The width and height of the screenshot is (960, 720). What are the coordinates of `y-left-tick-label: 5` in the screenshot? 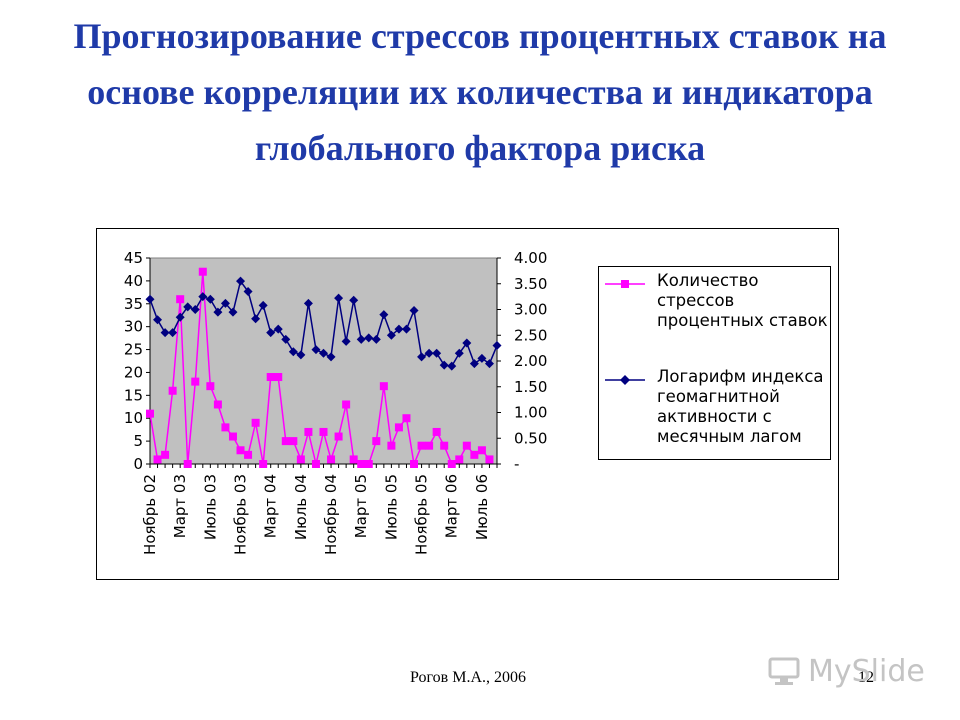 It's located at (138, 441).